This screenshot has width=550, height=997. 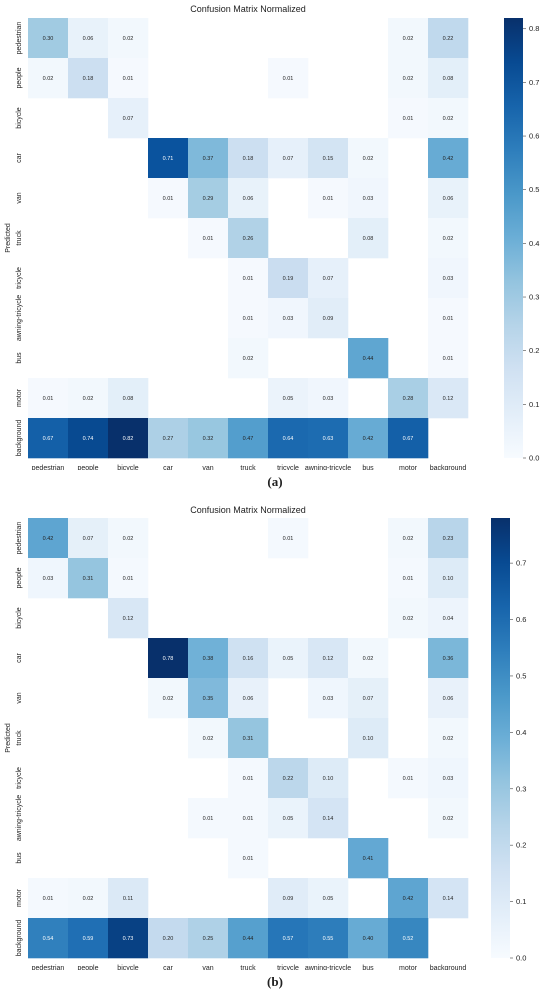 I want to click on cell-value-label: 0.82, so click(x=128, y=439).